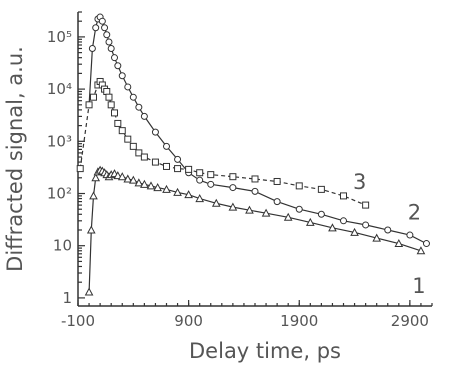  I want to click on curve-label-2: 2, so click(414, 213).